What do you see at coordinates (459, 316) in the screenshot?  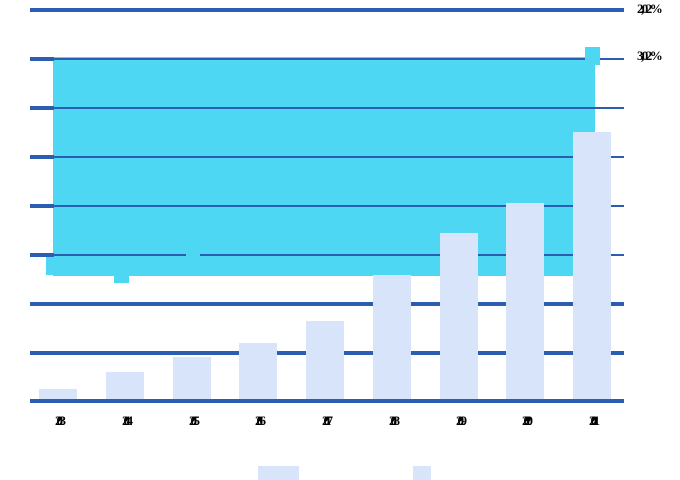 I see `bar-2019` at bounding box center [459, 316].